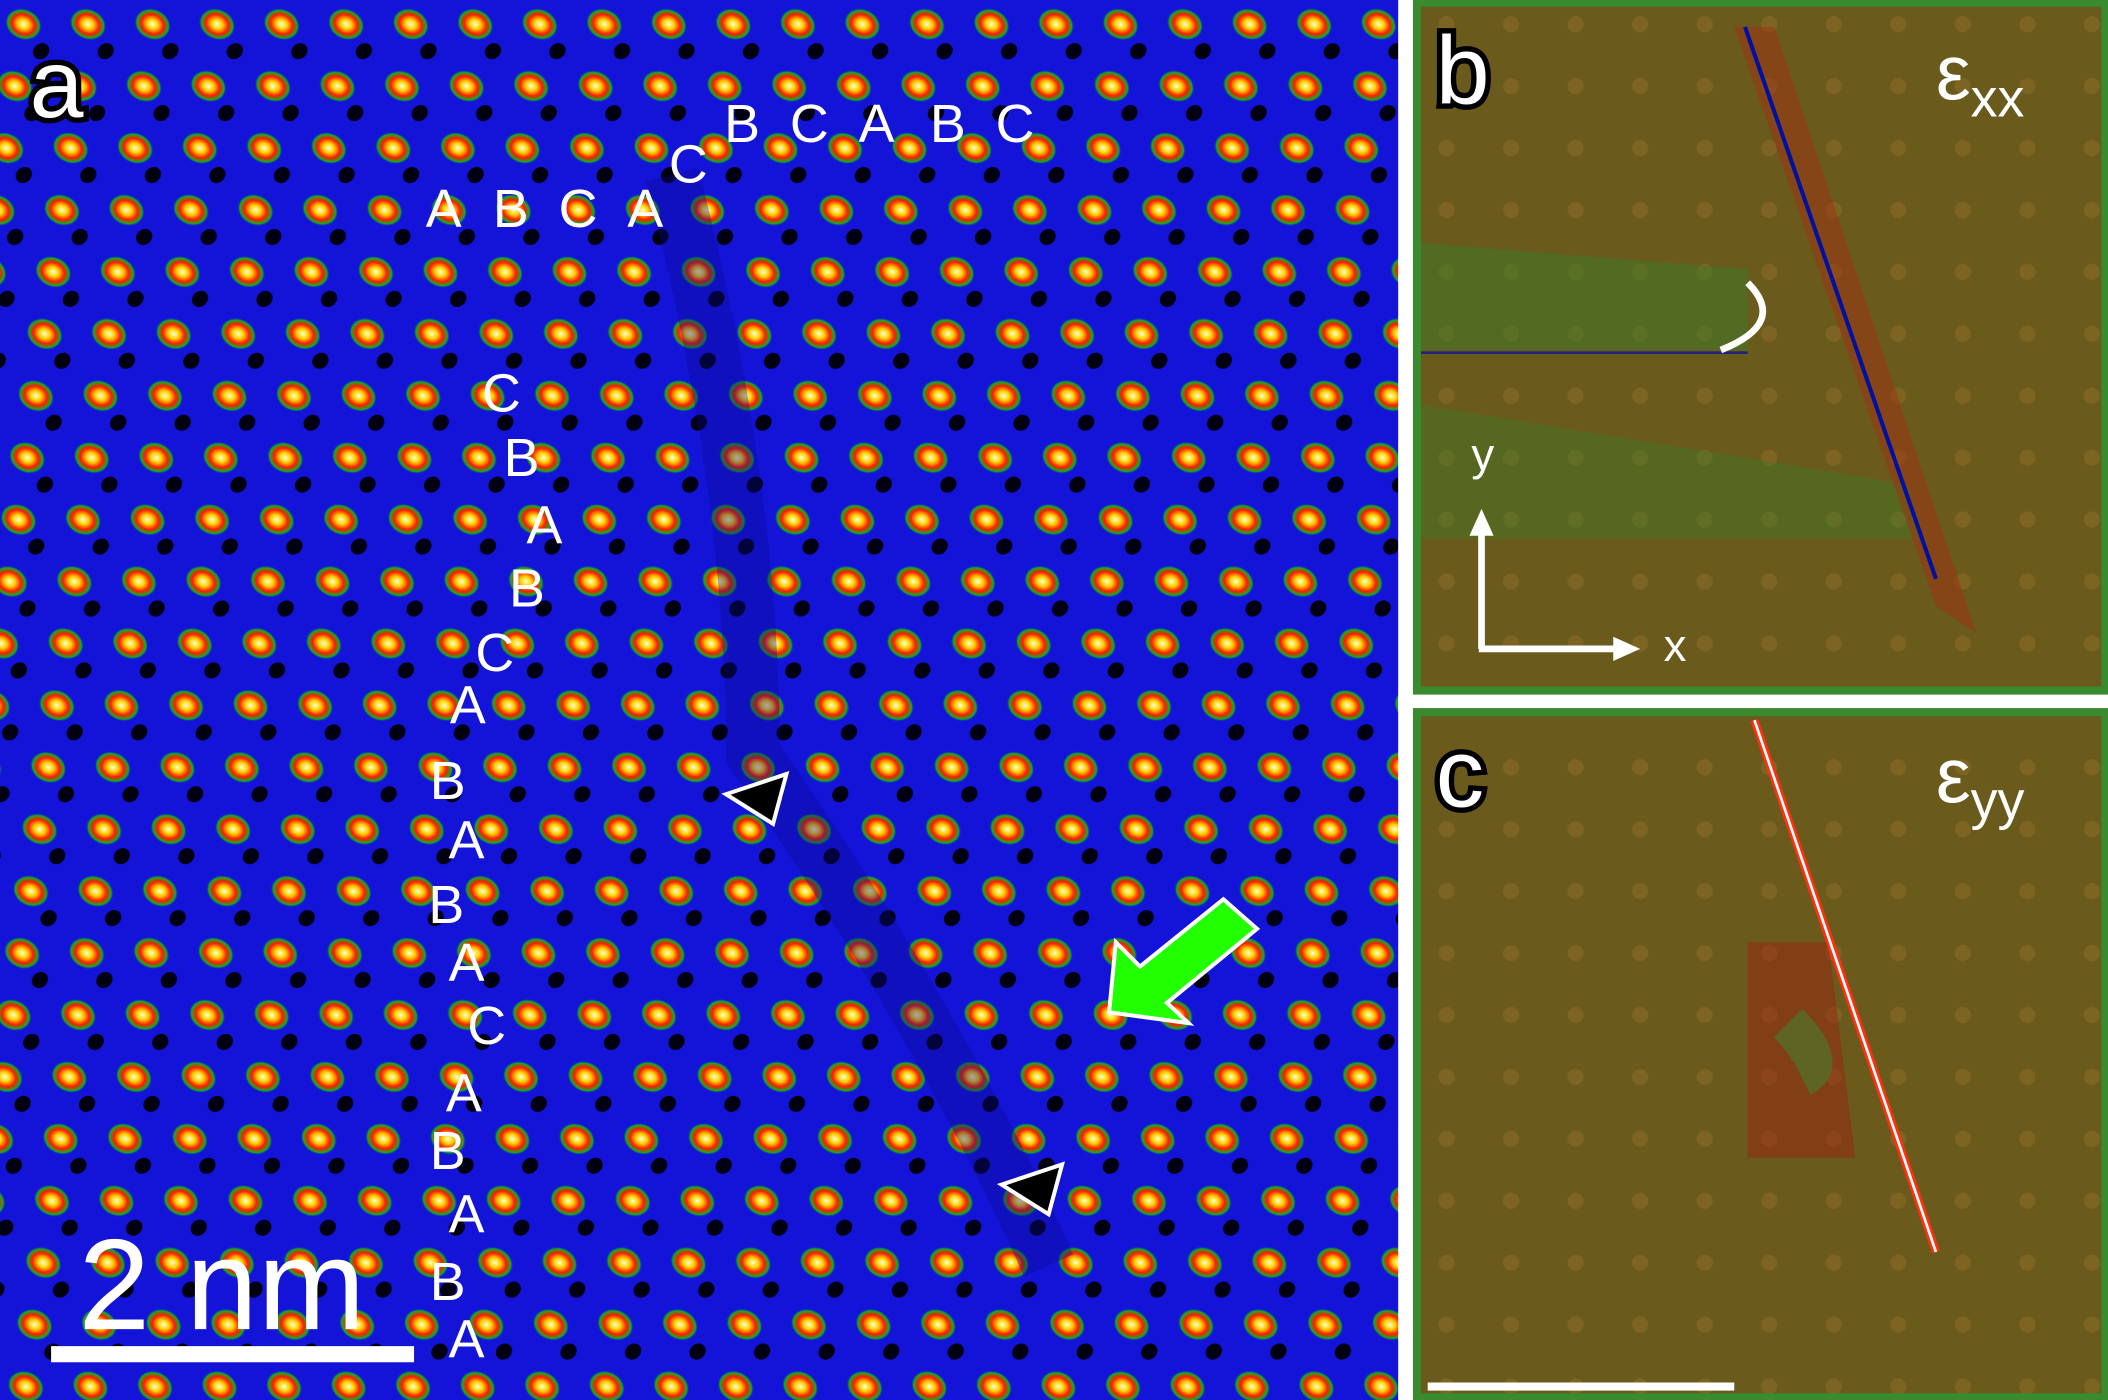  What do you see at coordinates (221, 1285) in the screenshot?
I see `scale-bar-label: 2 nm` at bounding box center [221, 1285].